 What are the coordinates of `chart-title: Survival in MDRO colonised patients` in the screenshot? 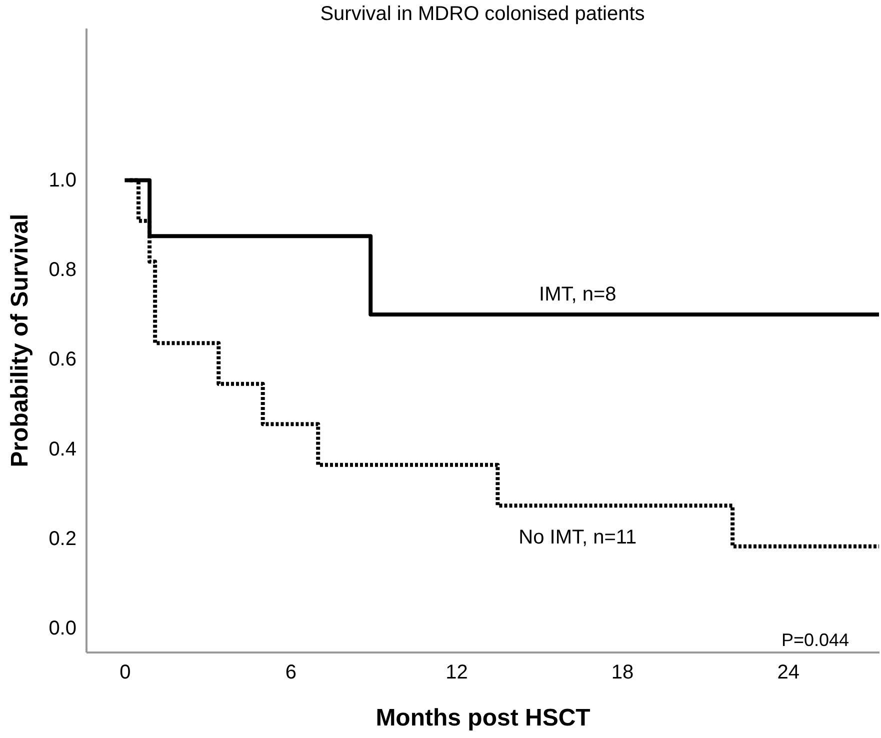 It's located at (482, 14).